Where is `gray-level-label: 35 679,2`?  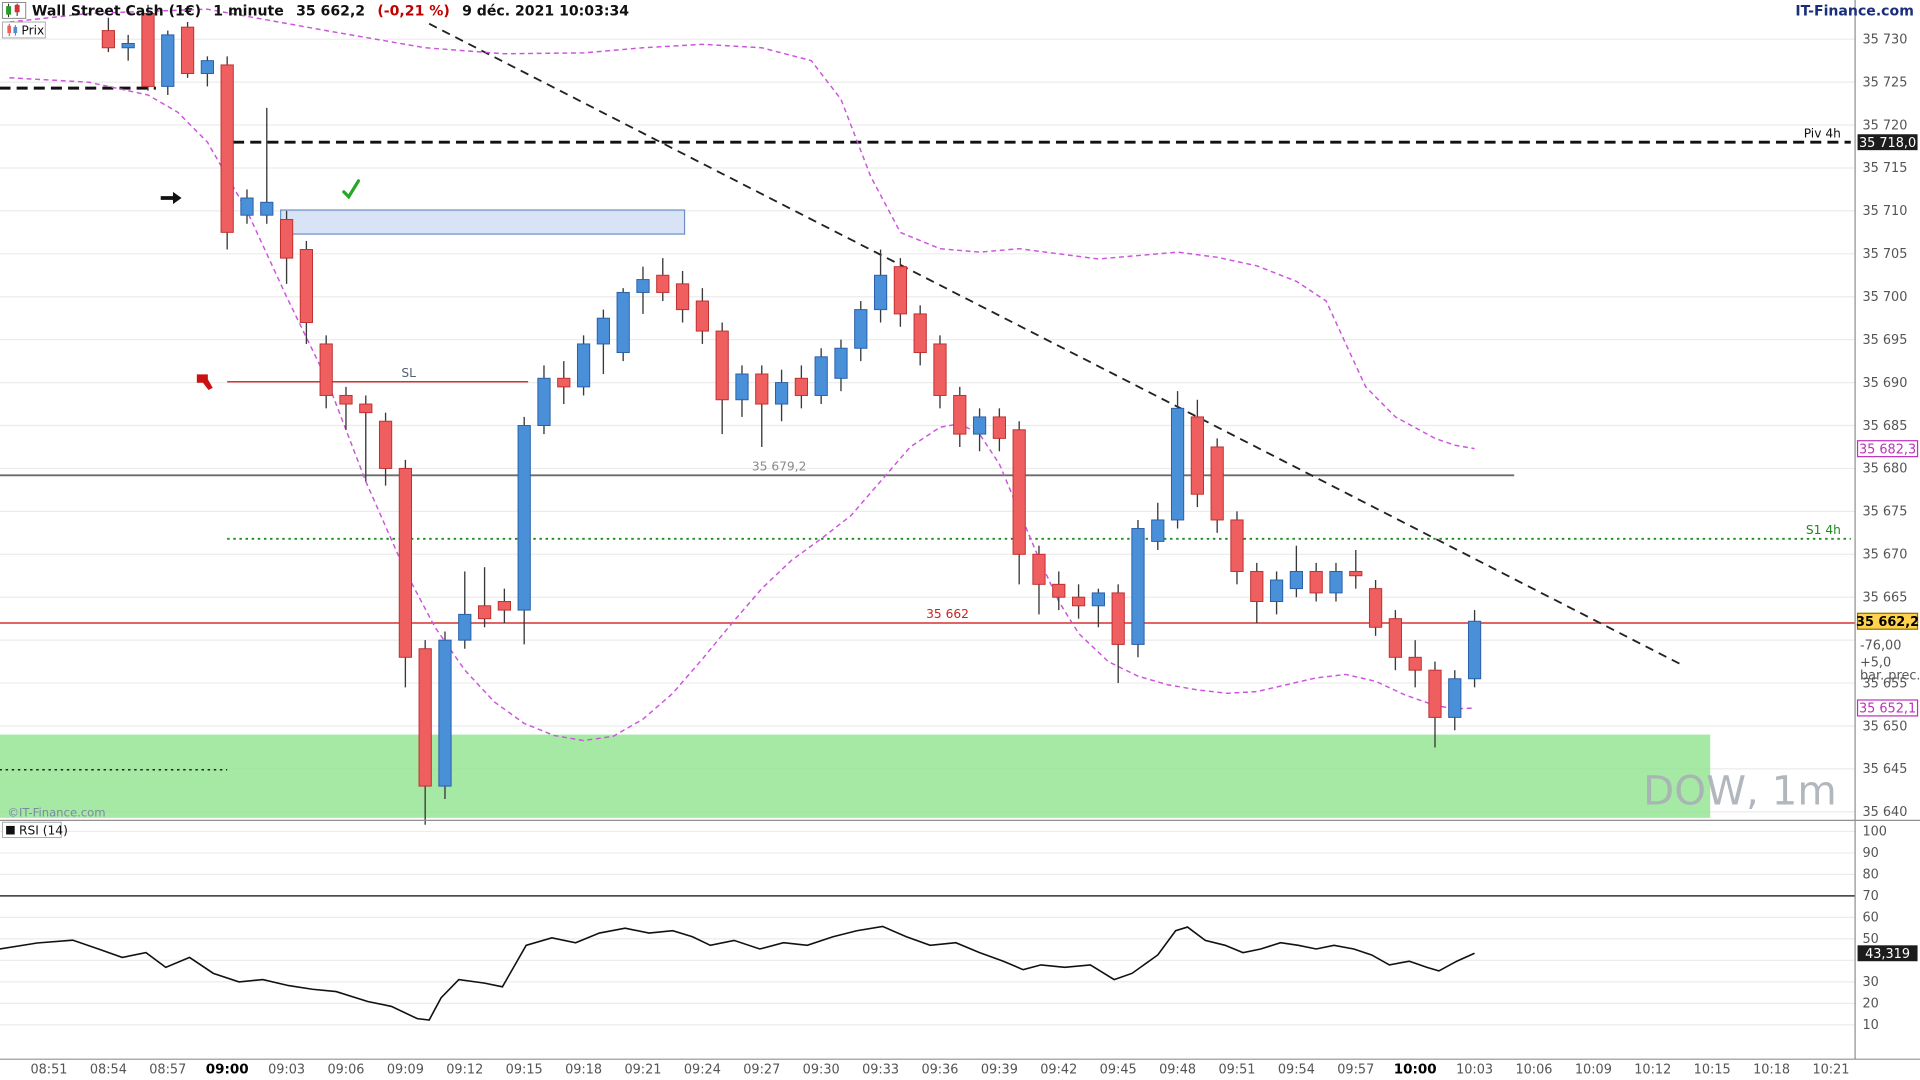 gray-level-label: 35 679,2 is located at coordinates (779, 466).